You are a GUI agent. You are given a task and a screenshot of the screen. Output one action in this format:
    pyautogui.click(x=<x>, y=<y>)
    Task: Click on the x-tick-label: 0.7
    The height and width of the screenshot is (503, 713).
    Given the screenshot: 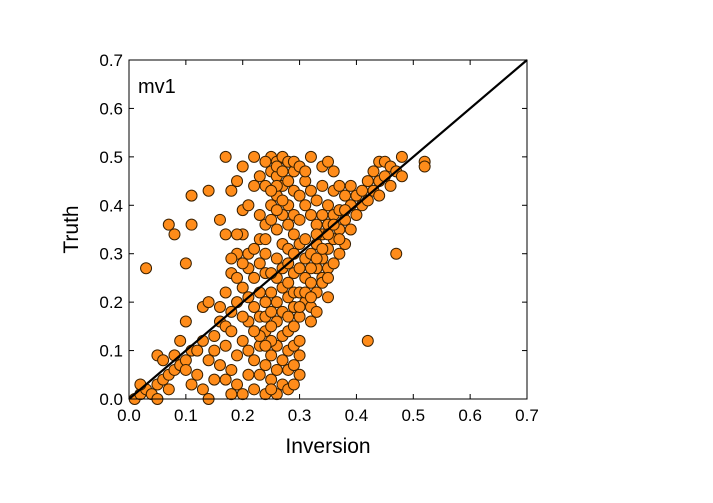 What is the action you would take?
    pyautogui.click(x=527, y=415)
    